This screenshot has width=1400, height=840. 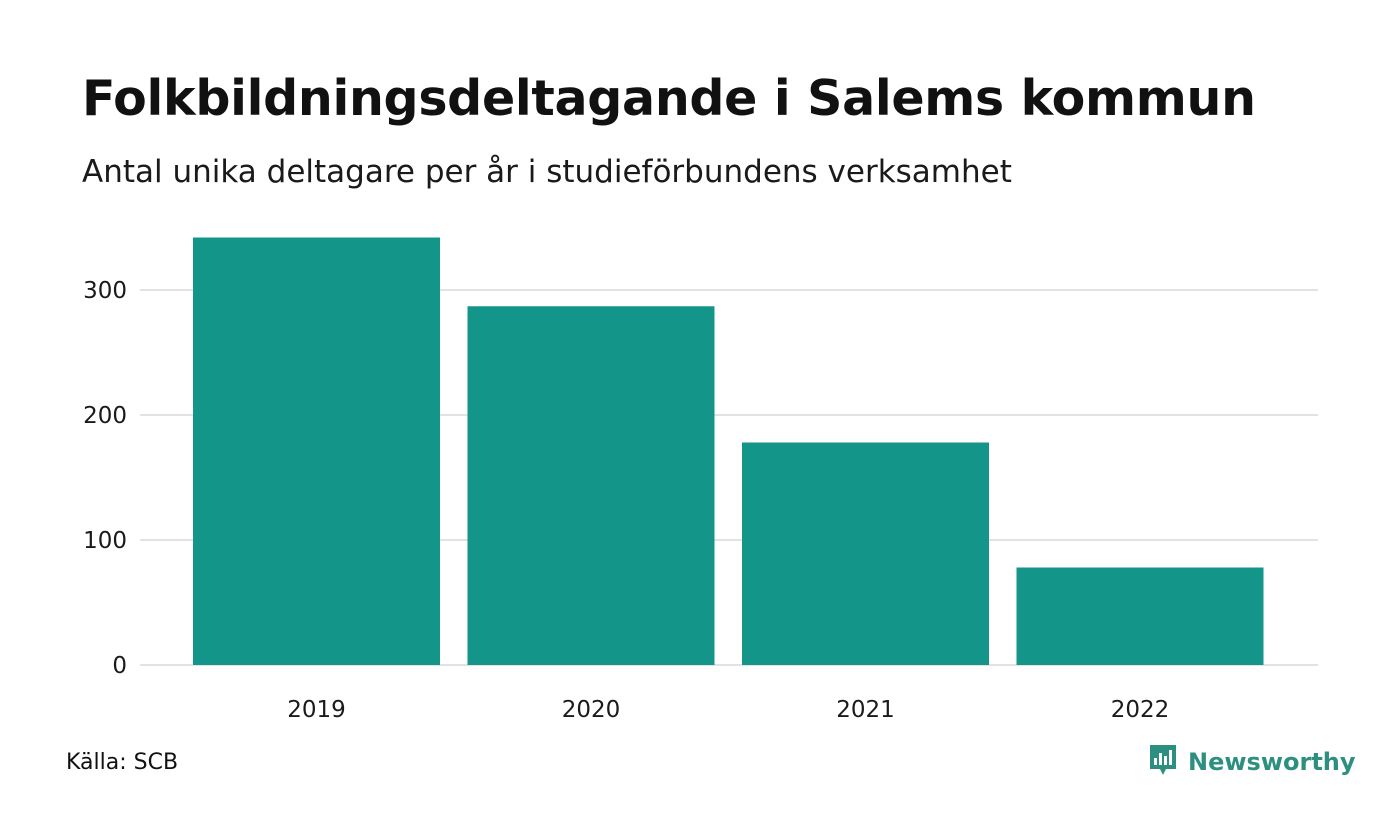 I want to click on y-tick-label: 0, so click(x=119, y=666).